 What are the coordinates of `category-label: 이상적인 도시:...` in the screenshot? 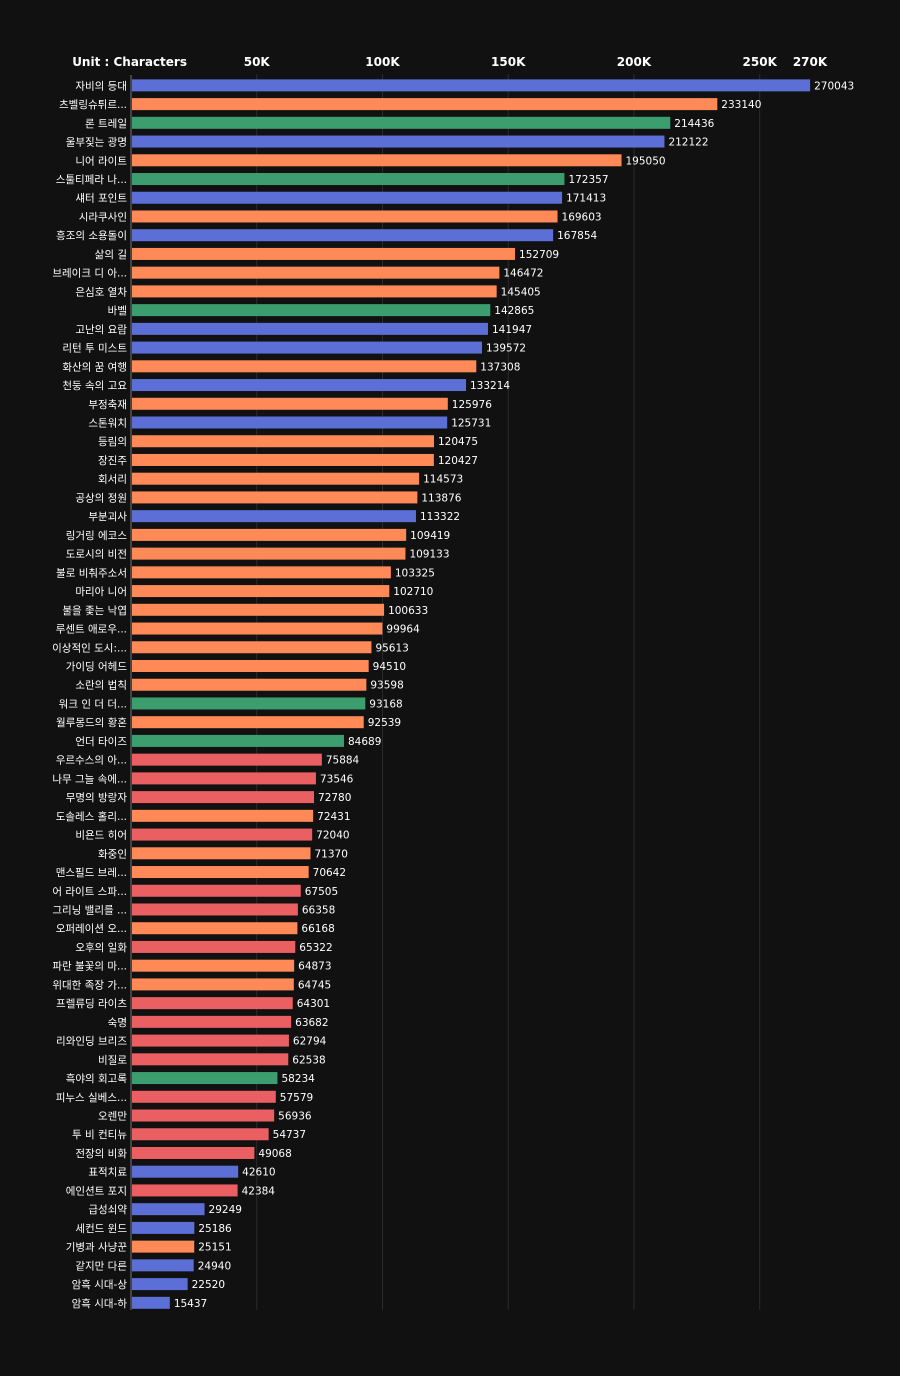 It's located at (89, 648).